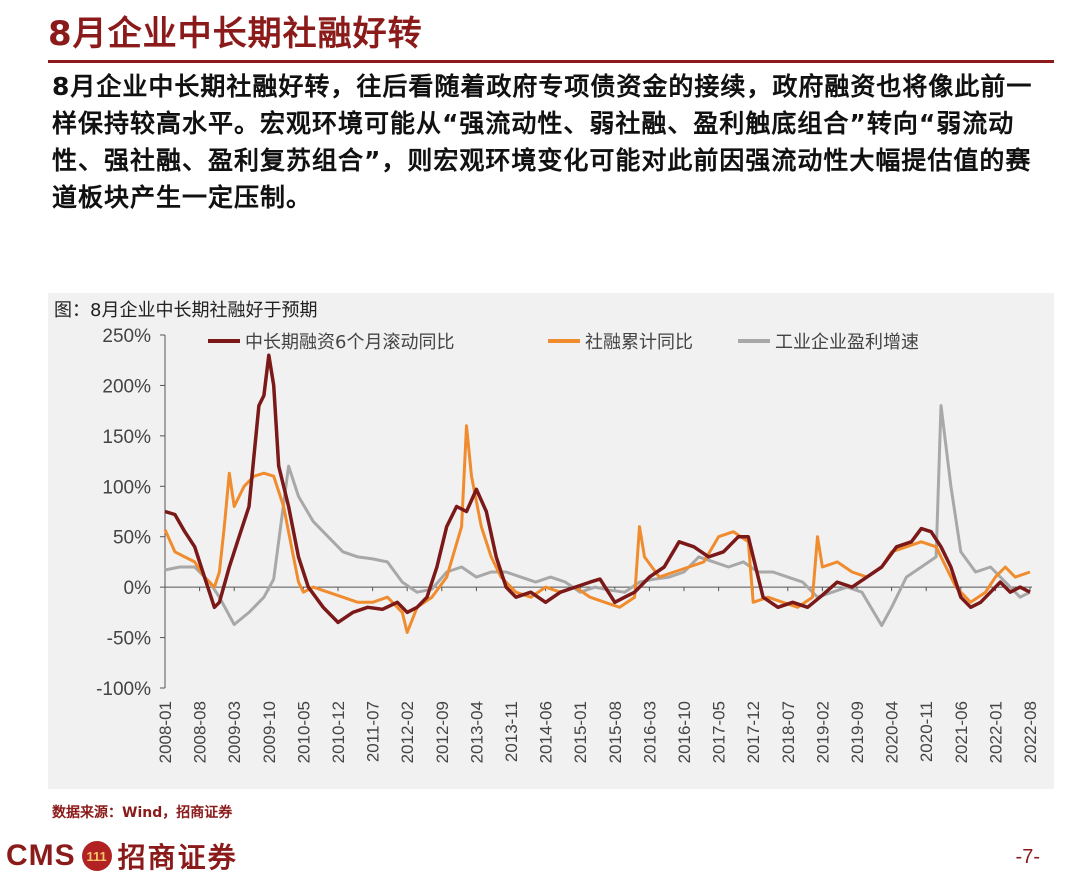 The image size is (1080, 876). What do you see at coordinates (126, 336) in the screenshot?
I see `y-tick-label: 250%` at bounding box center [126, 336].